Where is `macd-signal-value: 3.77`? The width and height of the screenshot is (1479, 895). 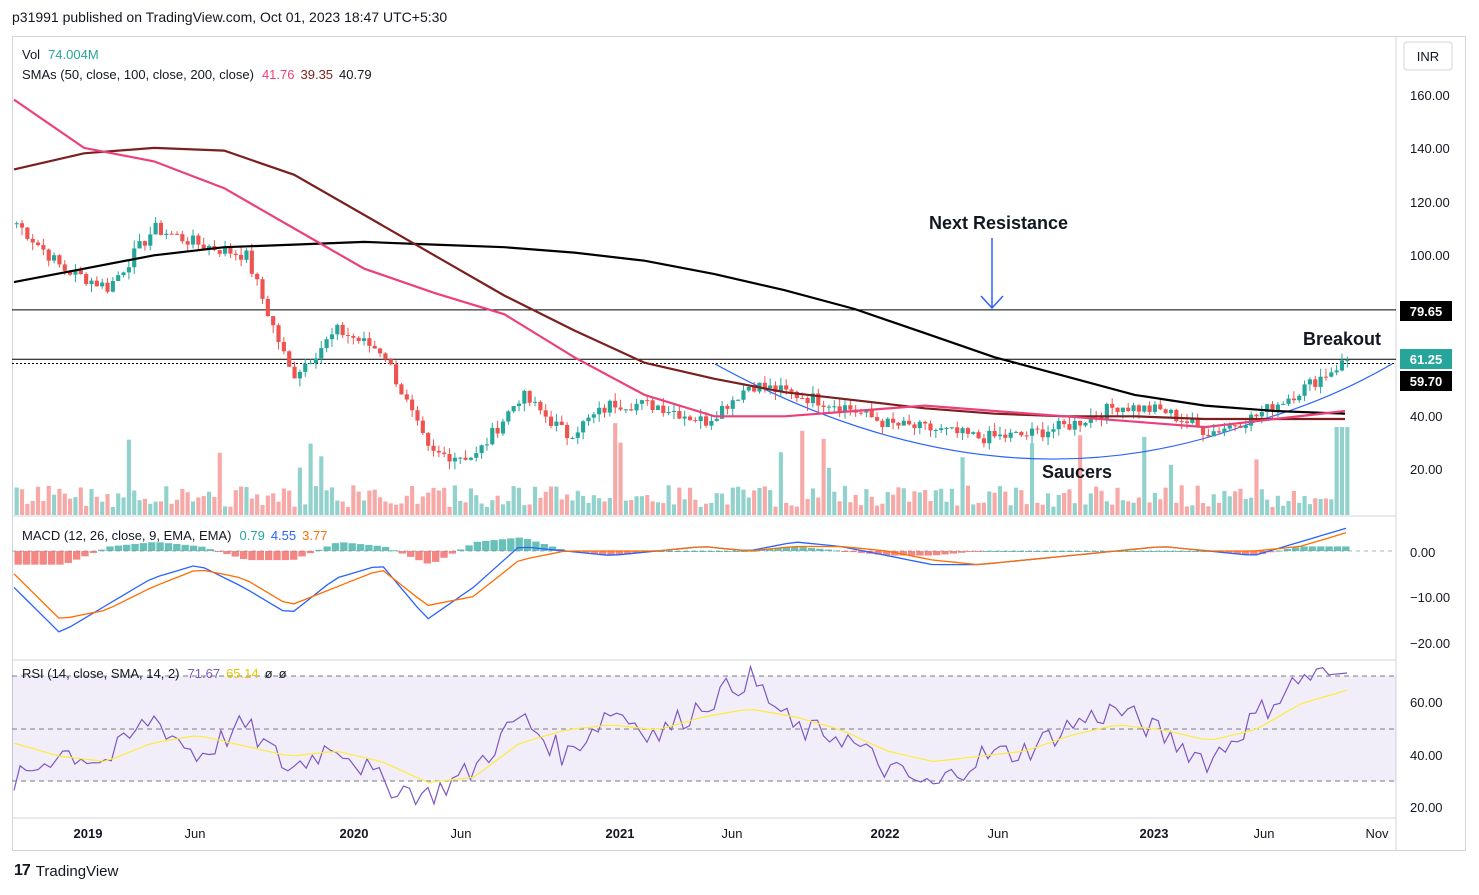 macd-signal-value: 3.77 is located at coordinates (314, 535).